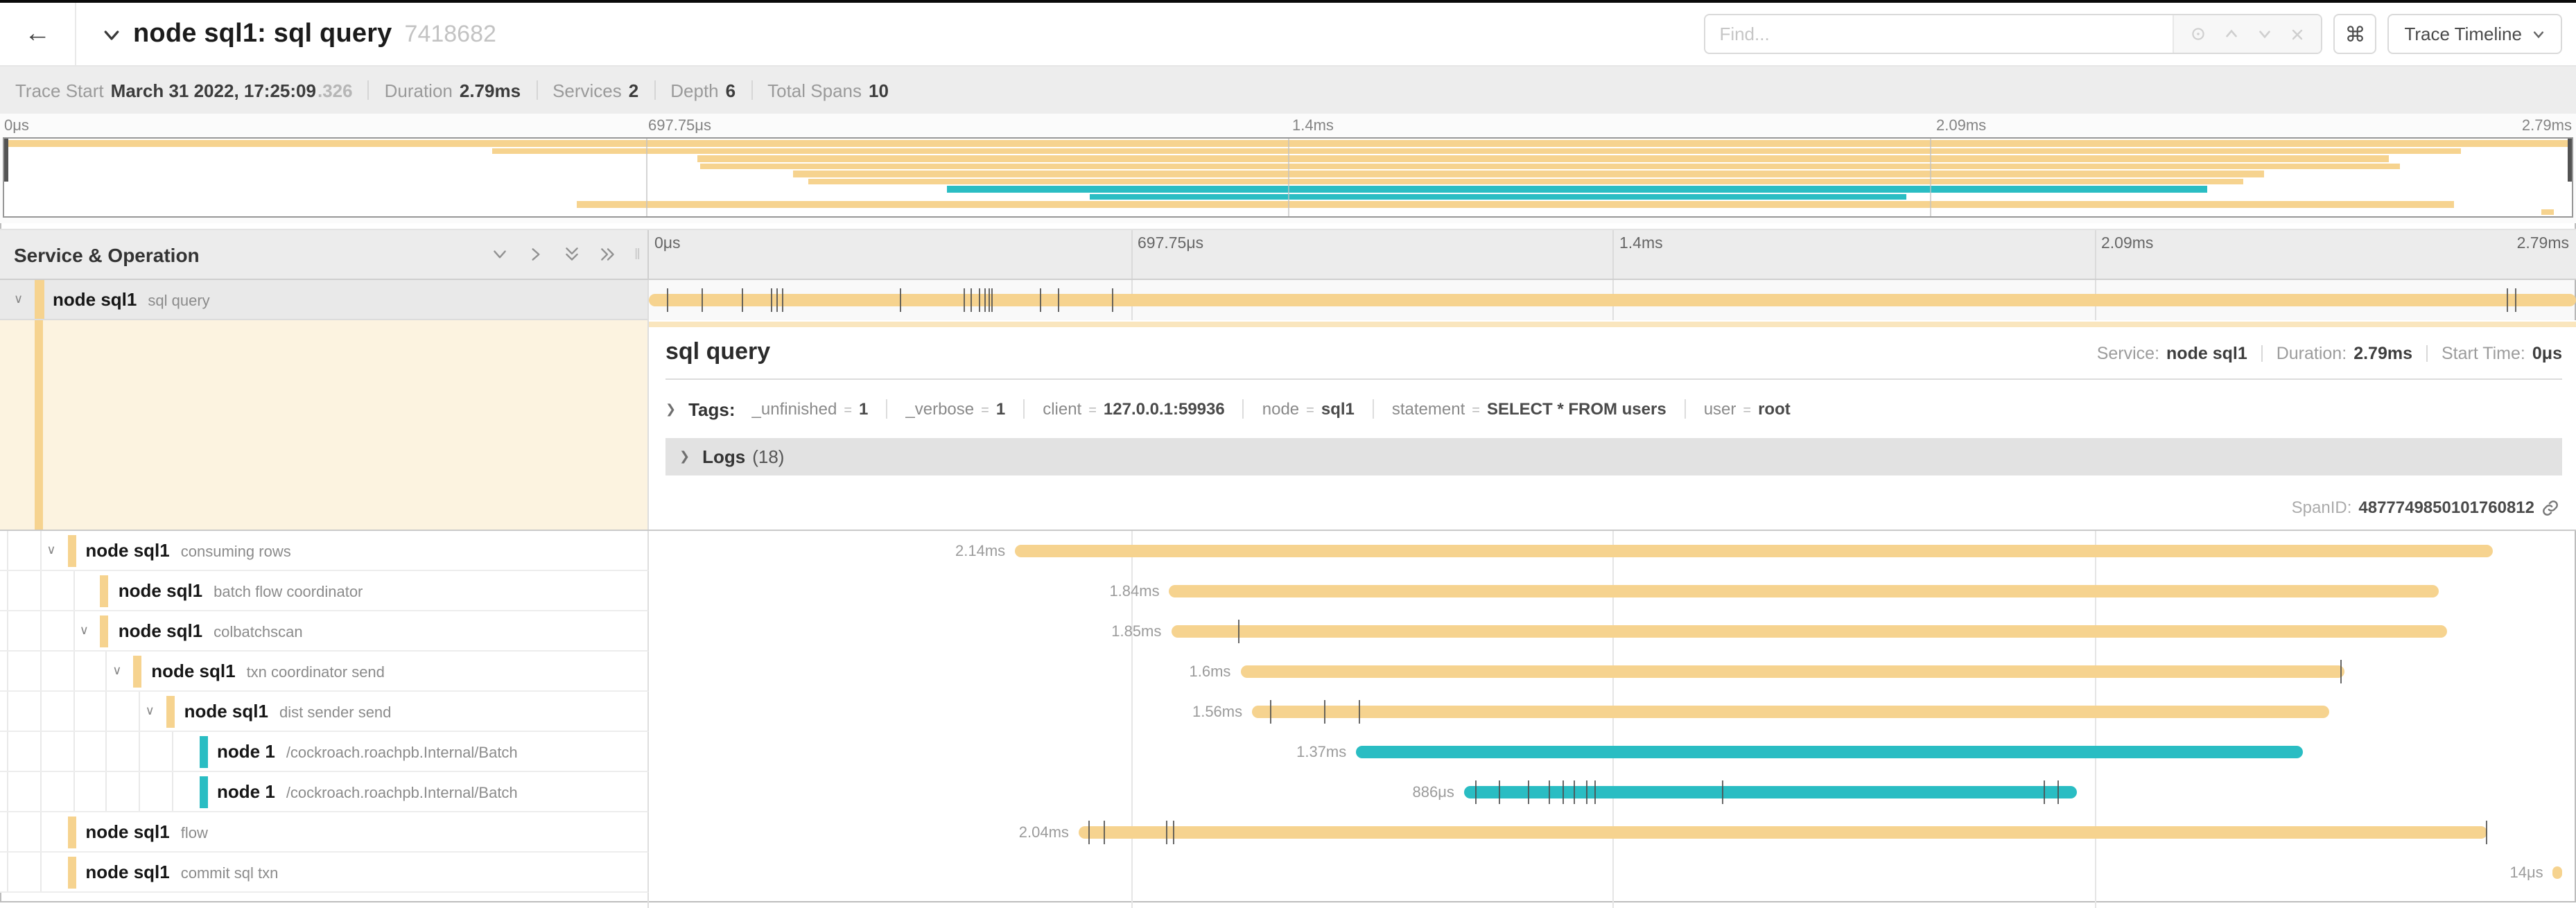  Describe the element at coordinates (194, 834) in the screenshot. I see `operation-name: flow` at that location.